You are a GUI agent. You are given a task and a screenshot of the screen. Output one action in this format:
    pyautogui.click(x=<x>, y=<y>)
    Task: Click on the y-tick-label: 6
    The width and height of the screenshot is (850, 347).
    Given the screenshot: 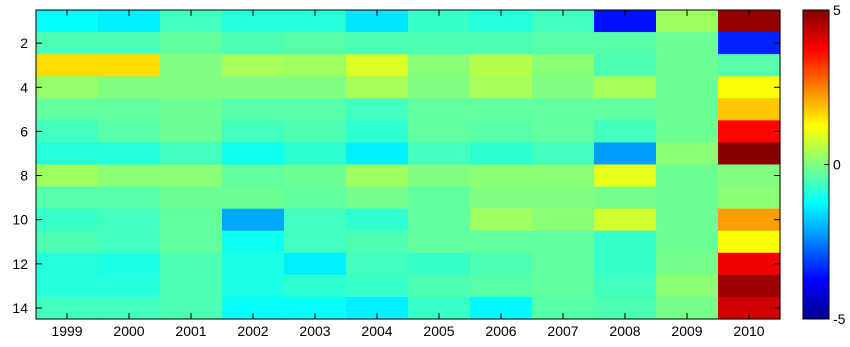 What is the action you would take?
    pyautogui.click(x=24, y=131)
    